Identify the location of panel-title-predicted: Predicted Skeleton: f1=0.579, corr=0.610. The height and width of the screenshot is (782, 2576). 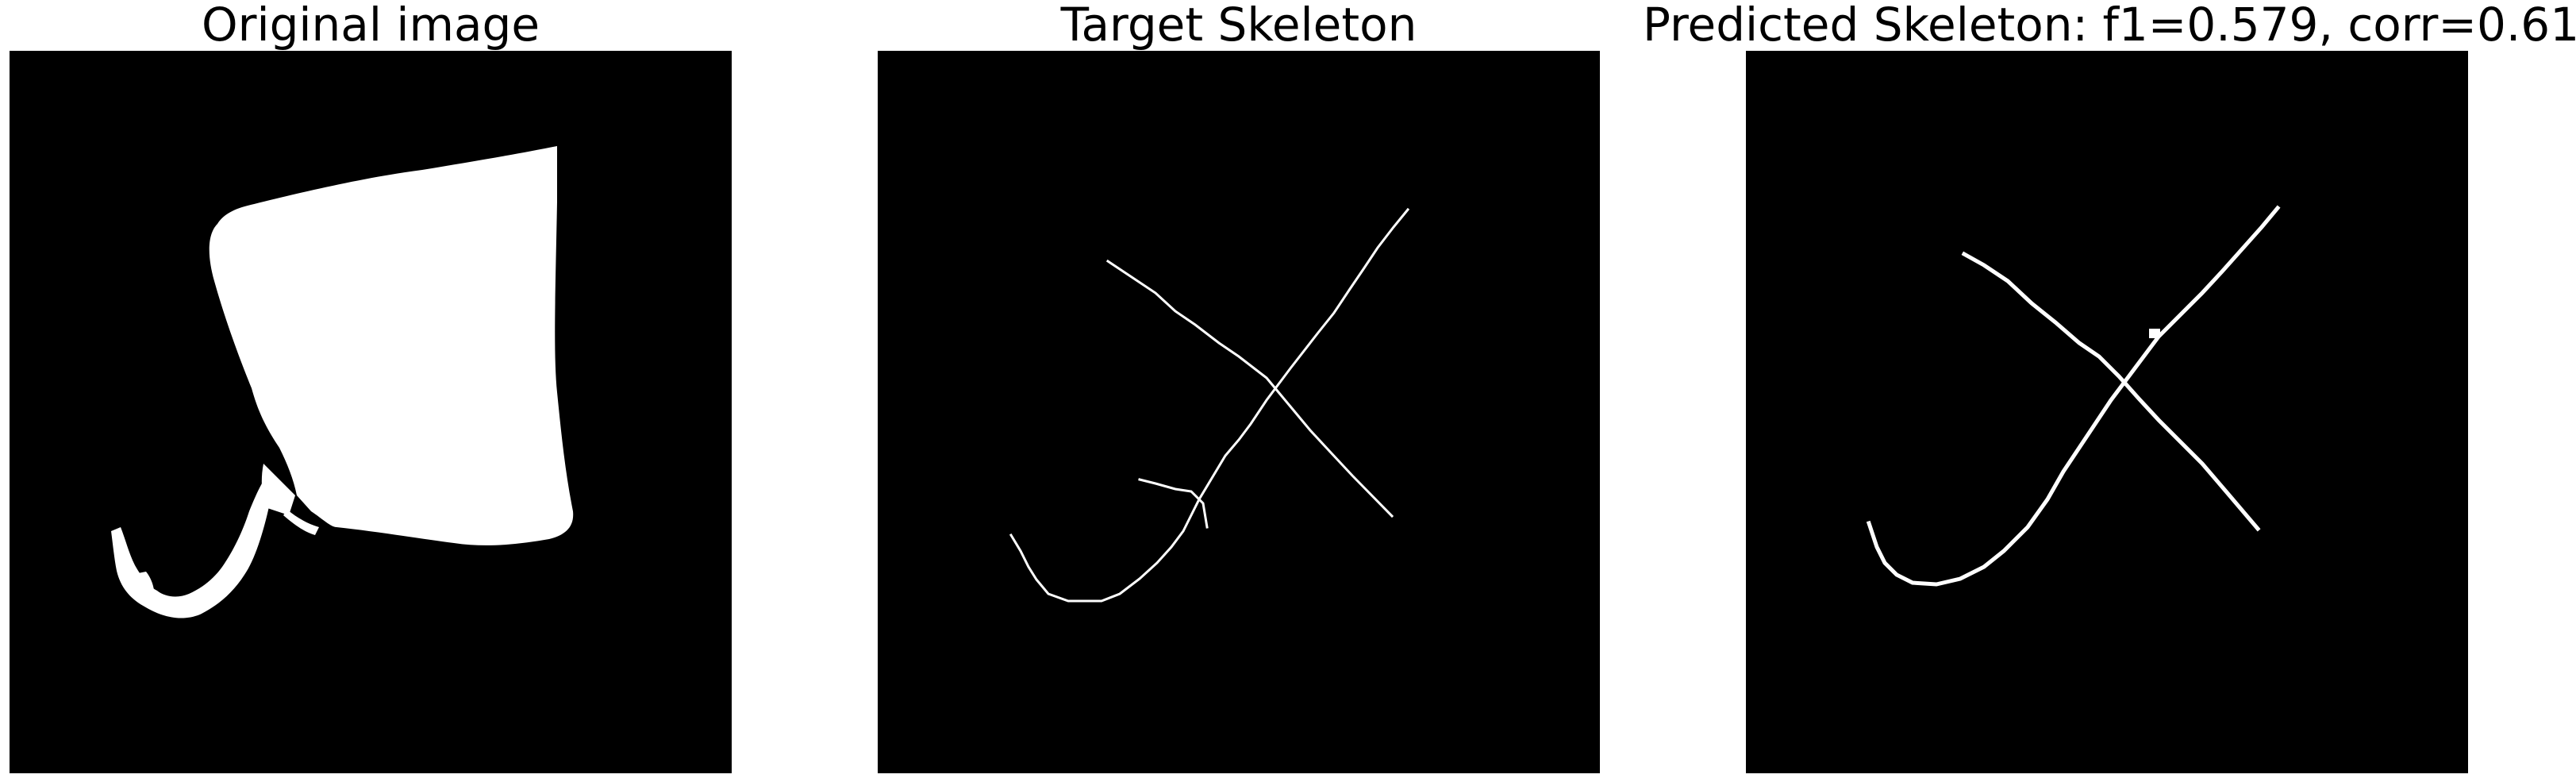
(2109, 26).